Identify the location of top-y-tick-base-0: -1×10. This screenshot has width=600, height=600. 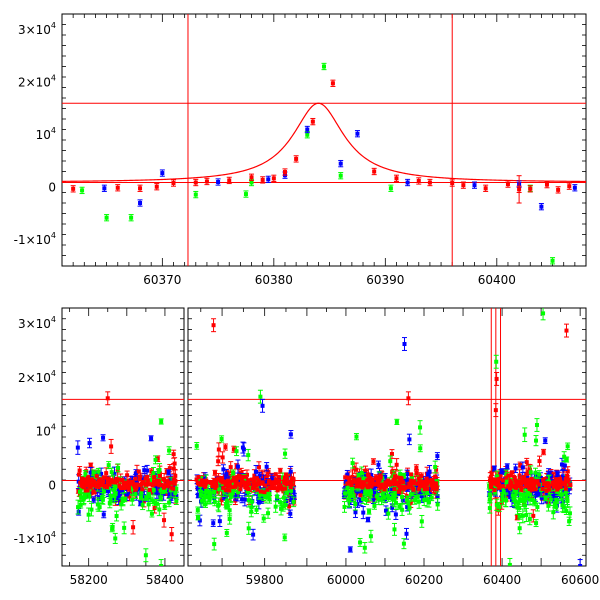
(32, 240).